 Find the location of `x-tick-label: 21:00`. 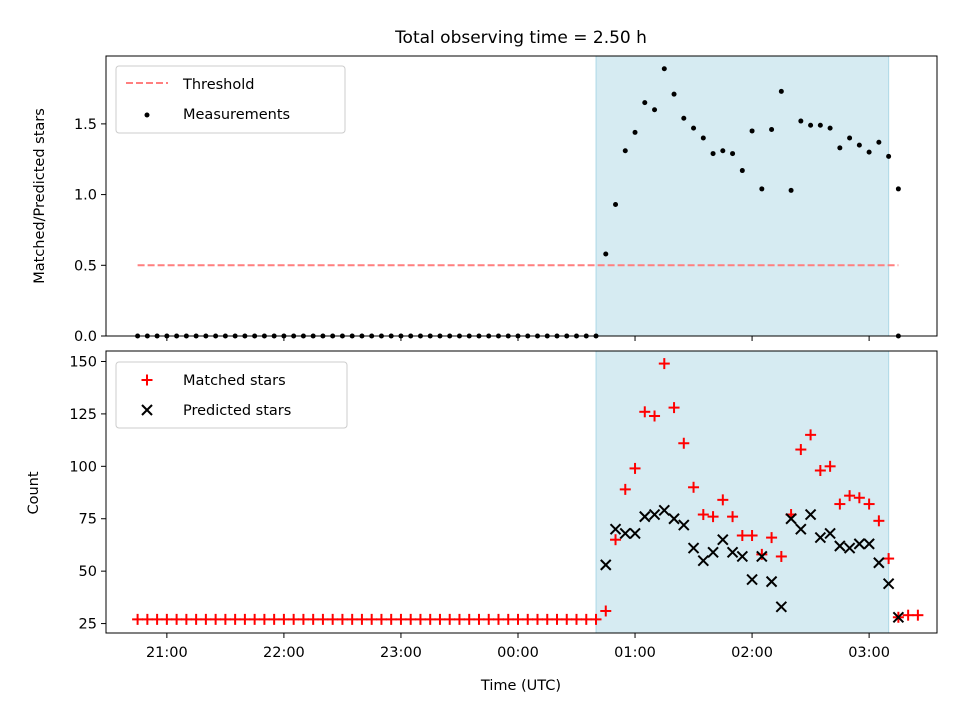

x-tick-label: 21:00 is located at coordinates (167, 653).